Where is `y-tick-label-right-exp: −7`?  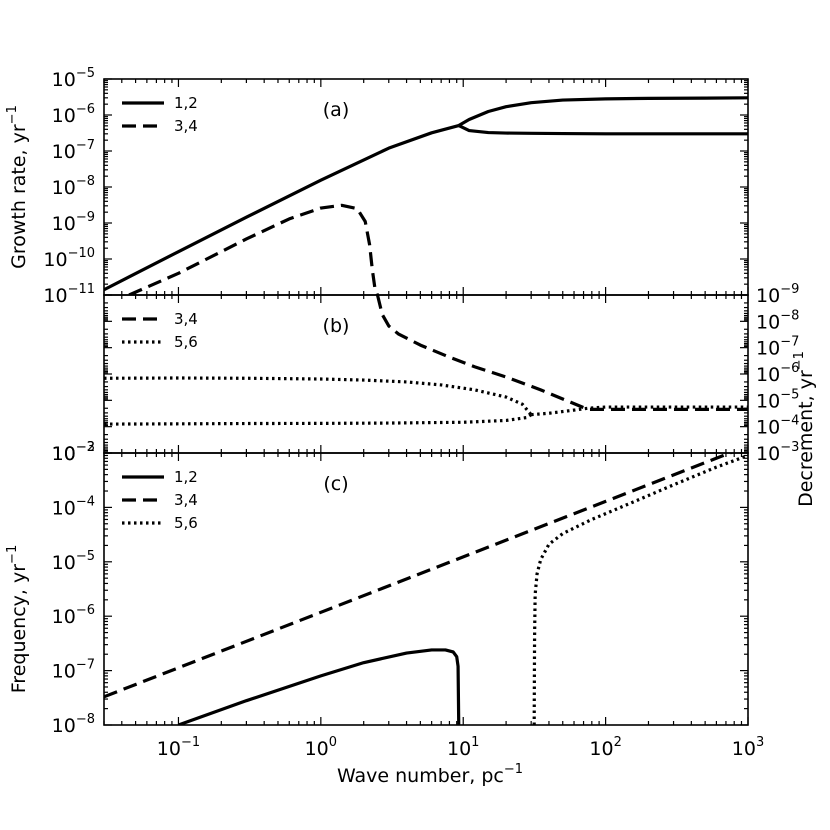 y-tick-label-right-exp: −7 is located at coordinates (789, 342).